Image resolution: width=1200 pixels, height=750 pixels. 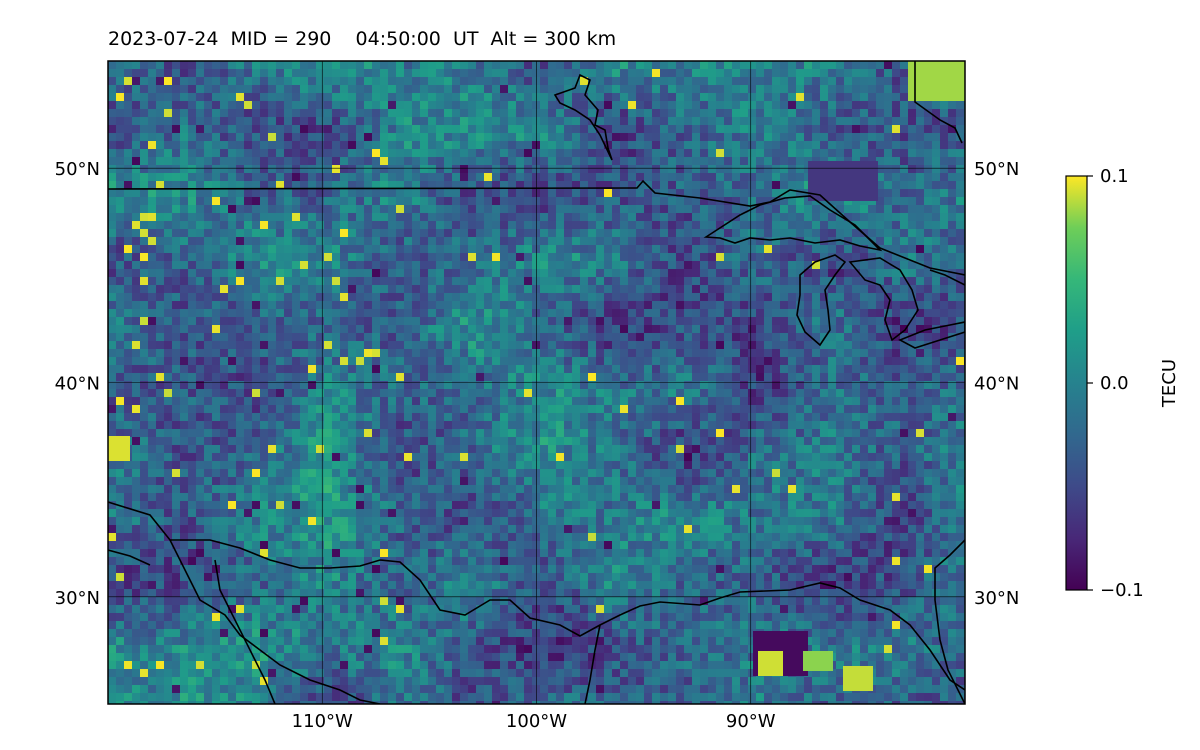 I want to click on colorbar-tick-label: 0.1, so click(x=1114, y=176).